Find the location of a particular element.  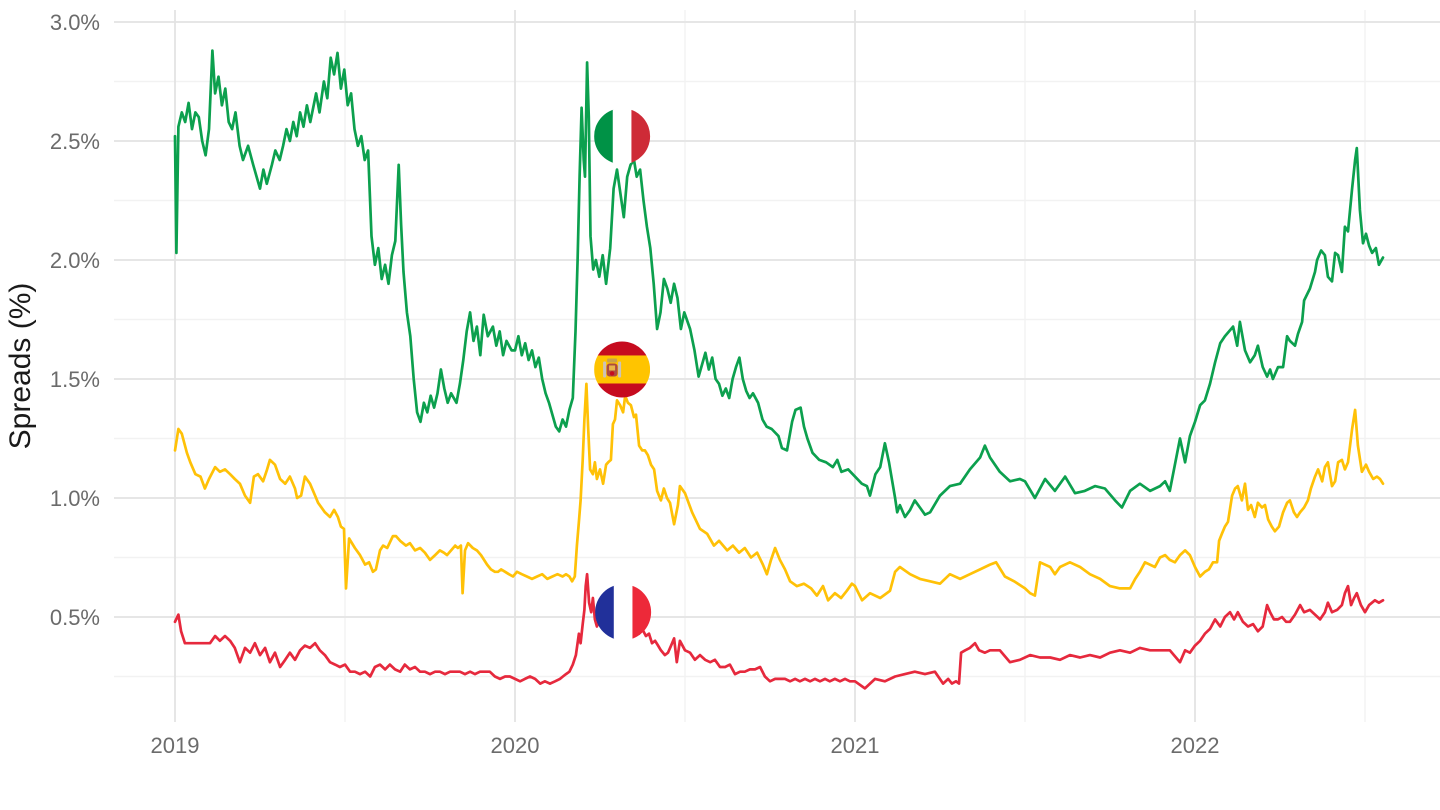

spain-flag-icon is located at coordinates (622, 369).